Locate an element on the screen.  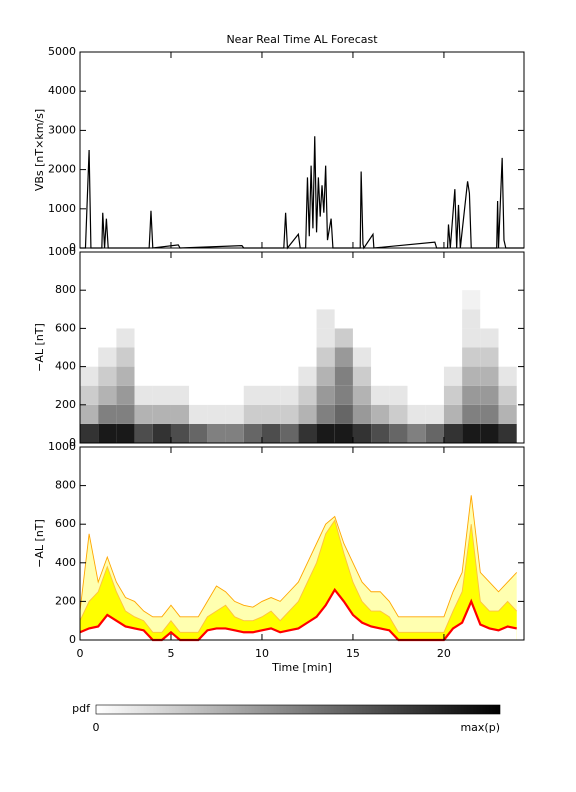
y-tick-label: 800 is located at coordinates (65, 485).